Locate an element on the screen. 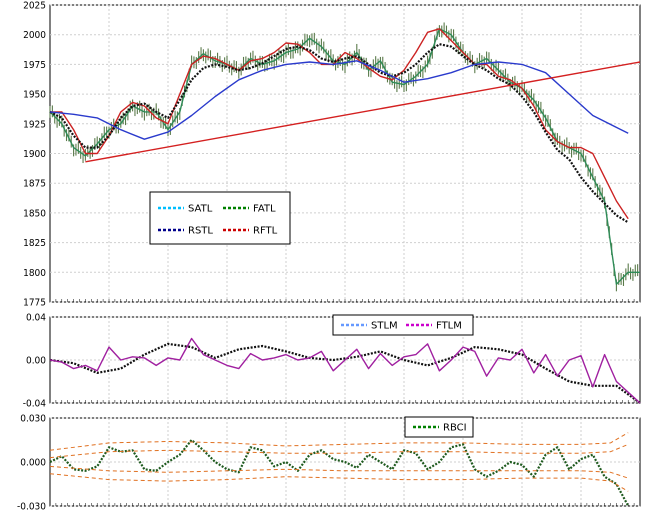  y-tick-label: 2025 is located at coordinates (34, 6).